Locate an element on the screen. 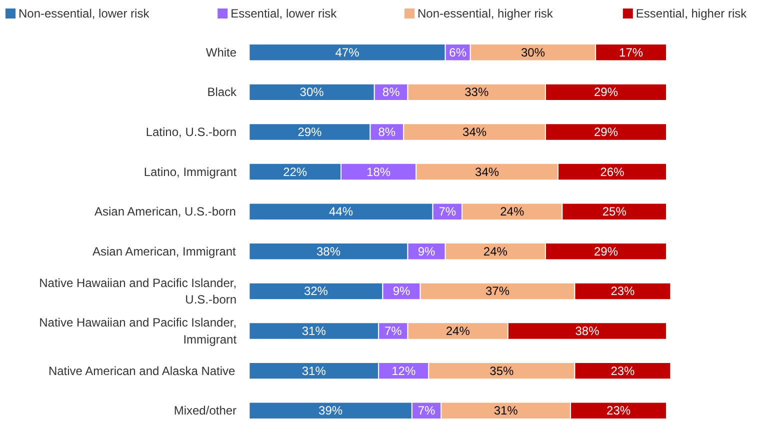  legend-label: Non-essential, lower risk is located at coordinates (84, 13).